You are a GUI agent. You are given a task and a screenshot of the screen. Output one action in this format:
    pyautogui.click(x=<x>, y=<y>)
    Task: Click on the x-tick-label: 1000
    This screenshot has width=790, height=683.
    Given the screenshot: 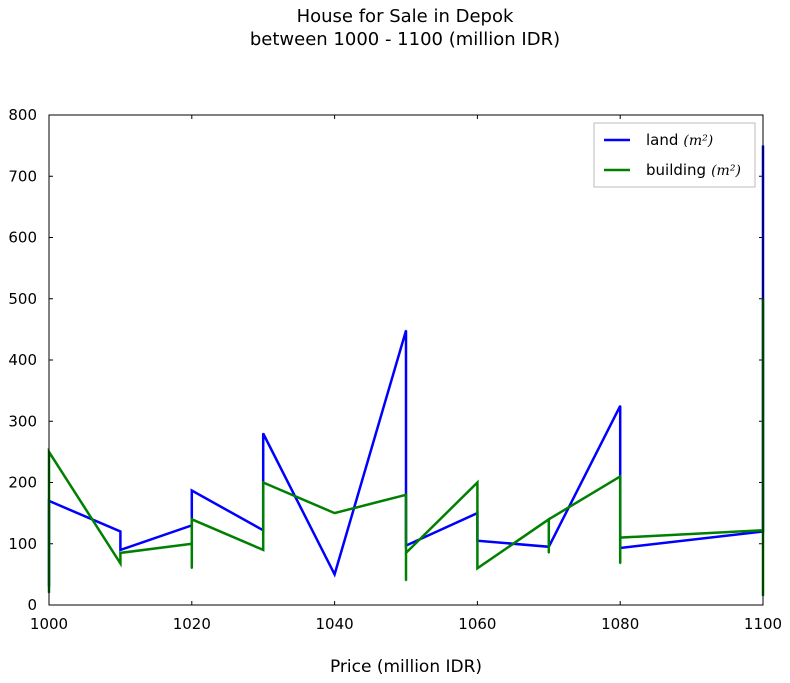 What is the action you would take?
    pyautogui.click(x=49, y=624)
    